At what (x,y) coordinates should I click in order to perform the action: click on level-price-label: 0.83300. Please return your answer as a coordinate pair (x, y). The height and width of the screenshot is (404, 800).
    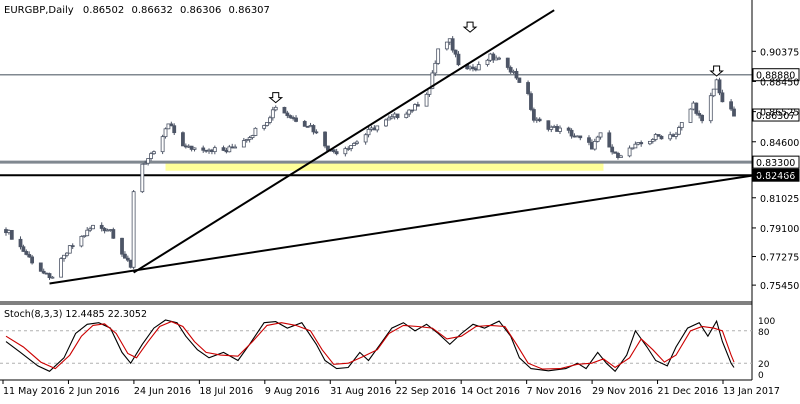
    Looking at the image, I should click on (775, 163).